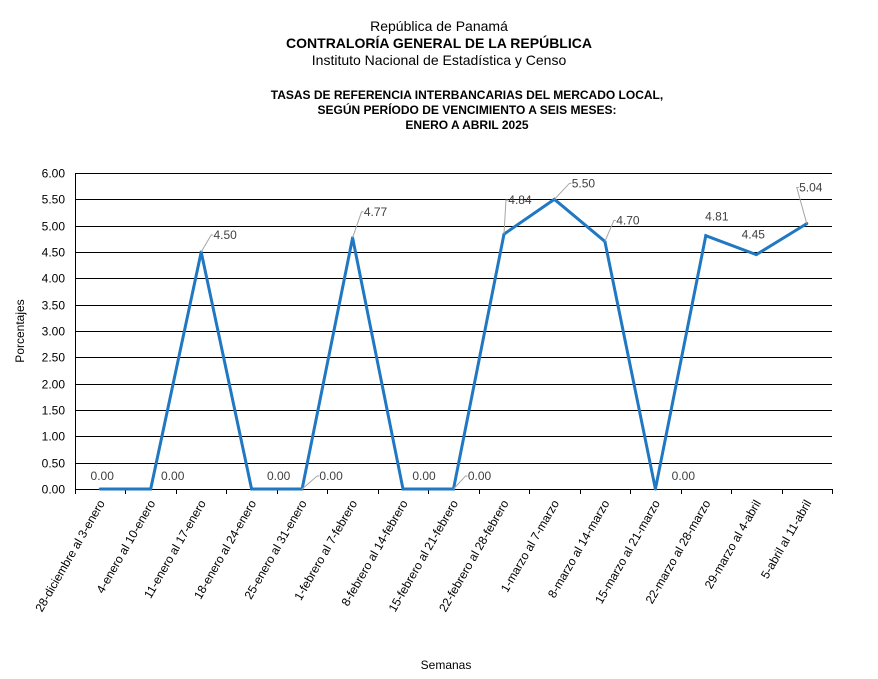  I want to click on x-tick-label: 29-marzo al 4-abril, so click(733, 545).